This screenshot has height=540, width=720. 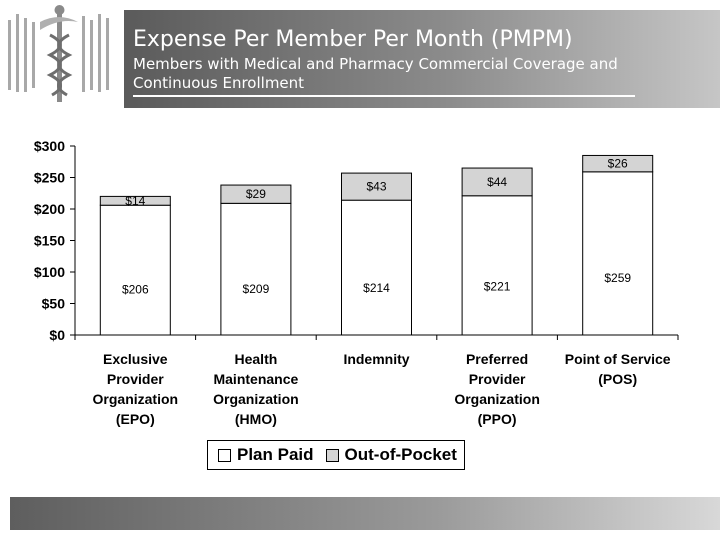 I want to click on category-label: Health, so click(x=256, y=359).